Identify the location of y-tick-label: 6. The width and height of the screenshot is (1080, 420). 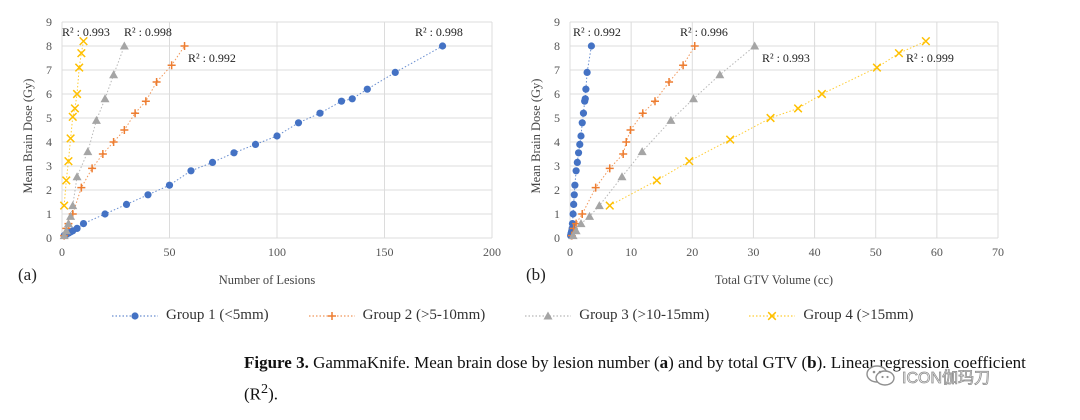
(49, 94).